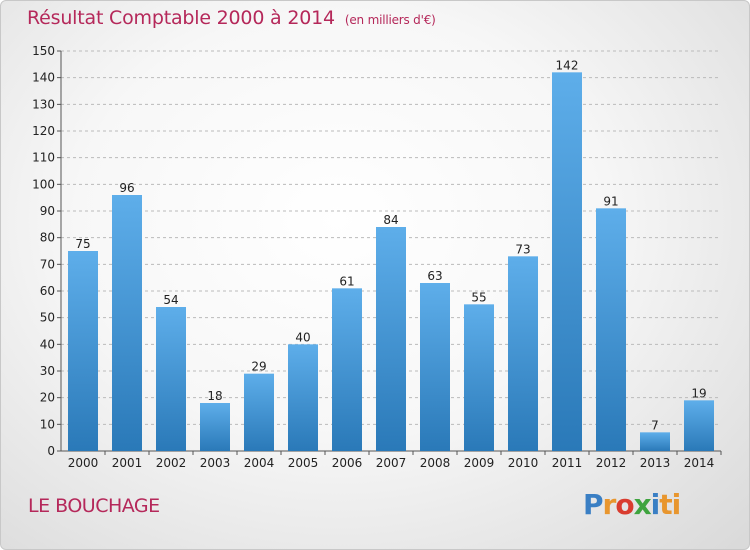 The image size is (750, 550). Describe the element at coordinates (303, 463) in the screenshot. I see `x-tick-label-2005: 2005` at that location.